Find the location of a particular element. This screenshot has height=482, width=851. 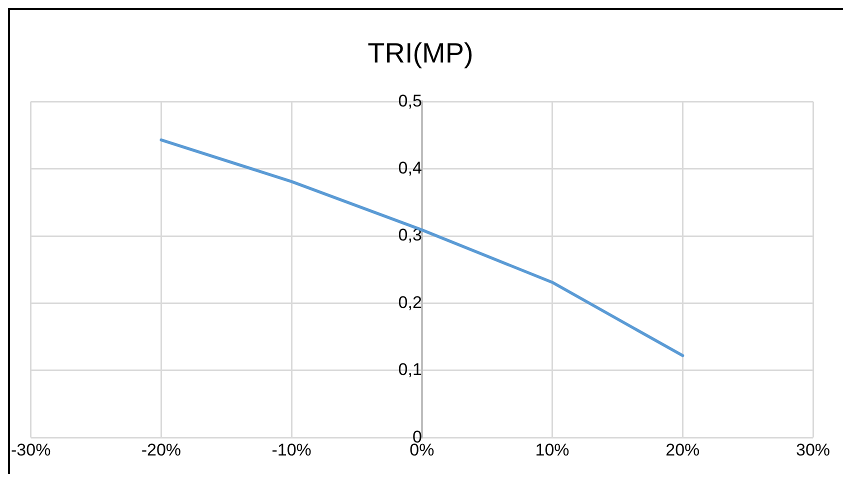

x-tick-label: 10% is located at coordinates (552, 450).